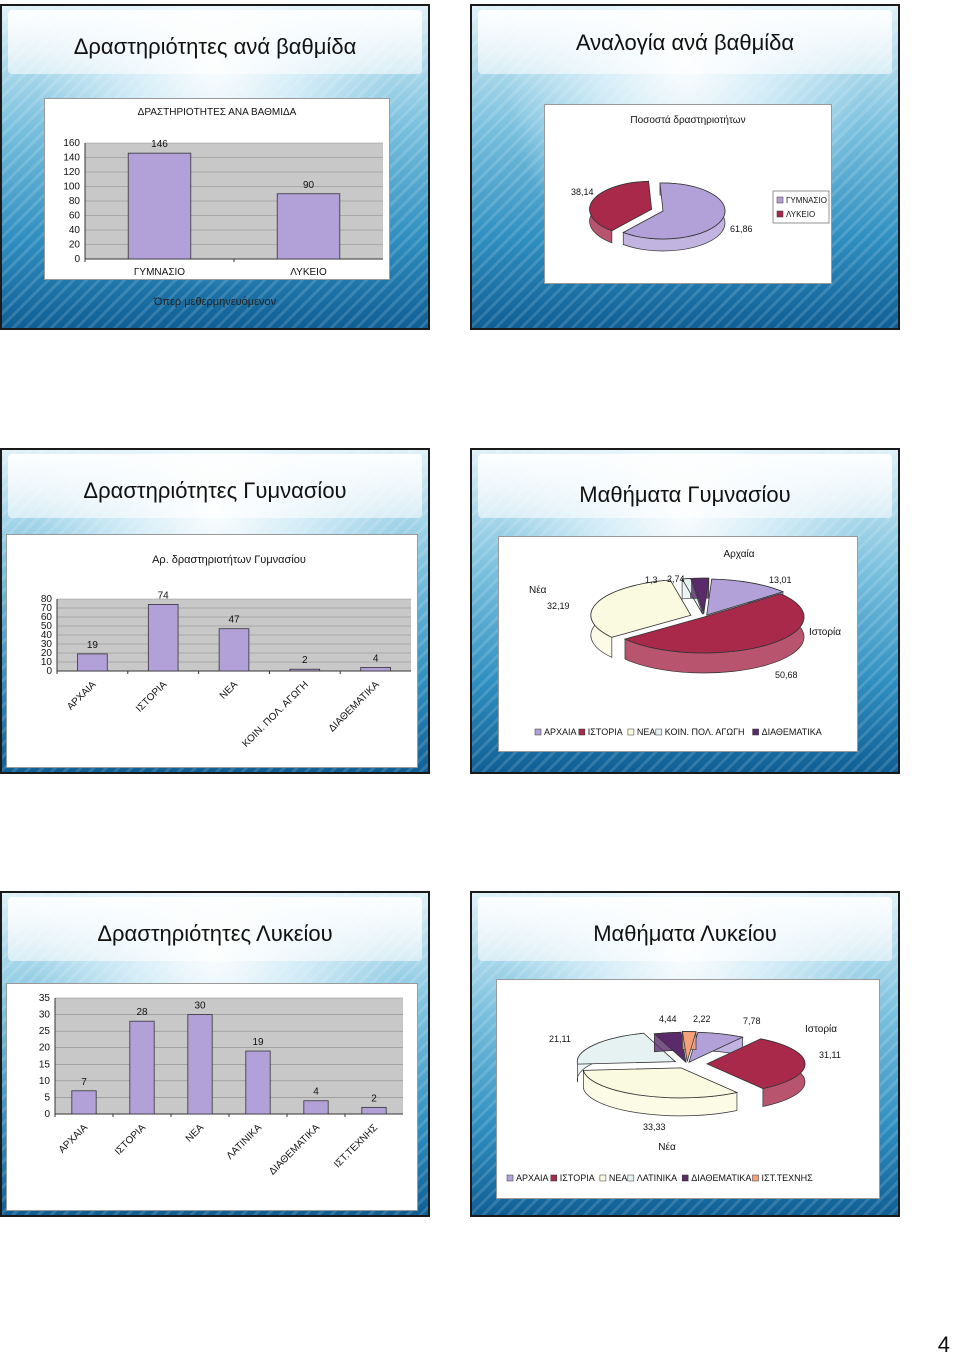  I want to click on chart-title: Ποσοστά δραστηριοτήτων, so click(687, 120).